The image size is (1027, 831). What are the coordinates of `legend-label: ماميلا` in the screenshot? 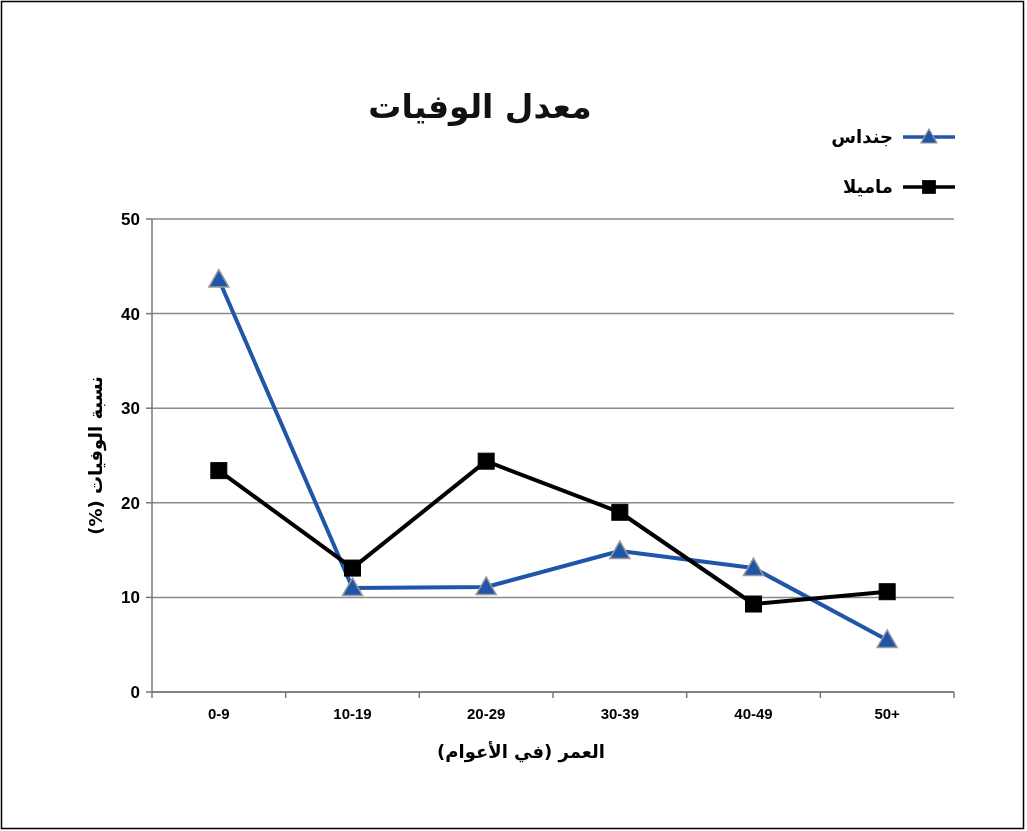 It's located at (867, 186).